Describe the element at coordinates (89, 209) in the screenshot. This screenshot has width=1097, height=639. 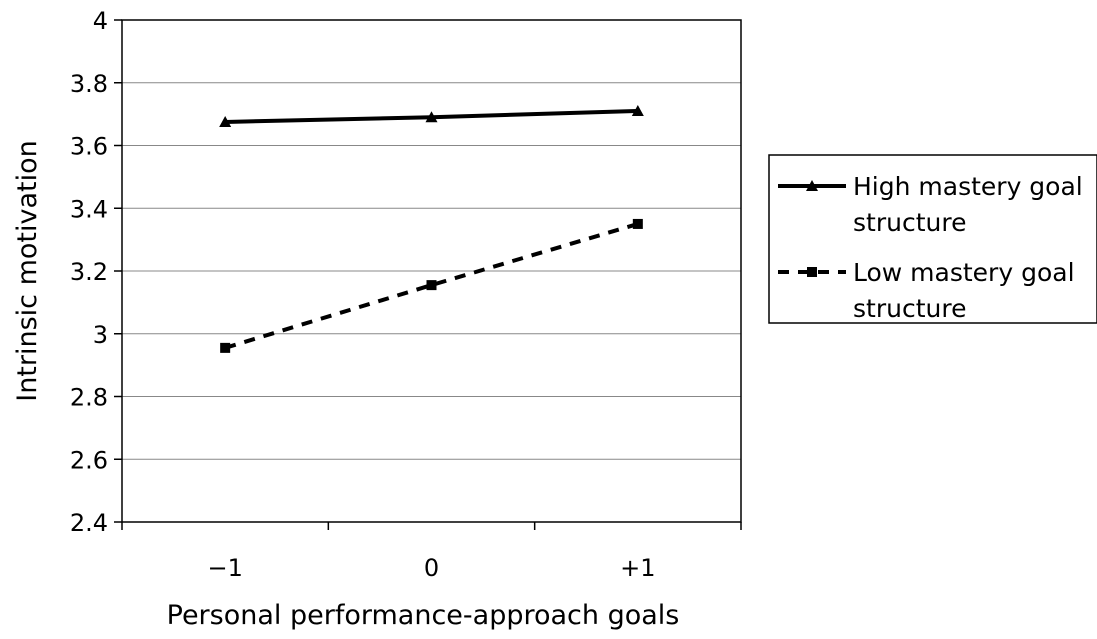
I see `y-tick-label: 3.4` at that location.